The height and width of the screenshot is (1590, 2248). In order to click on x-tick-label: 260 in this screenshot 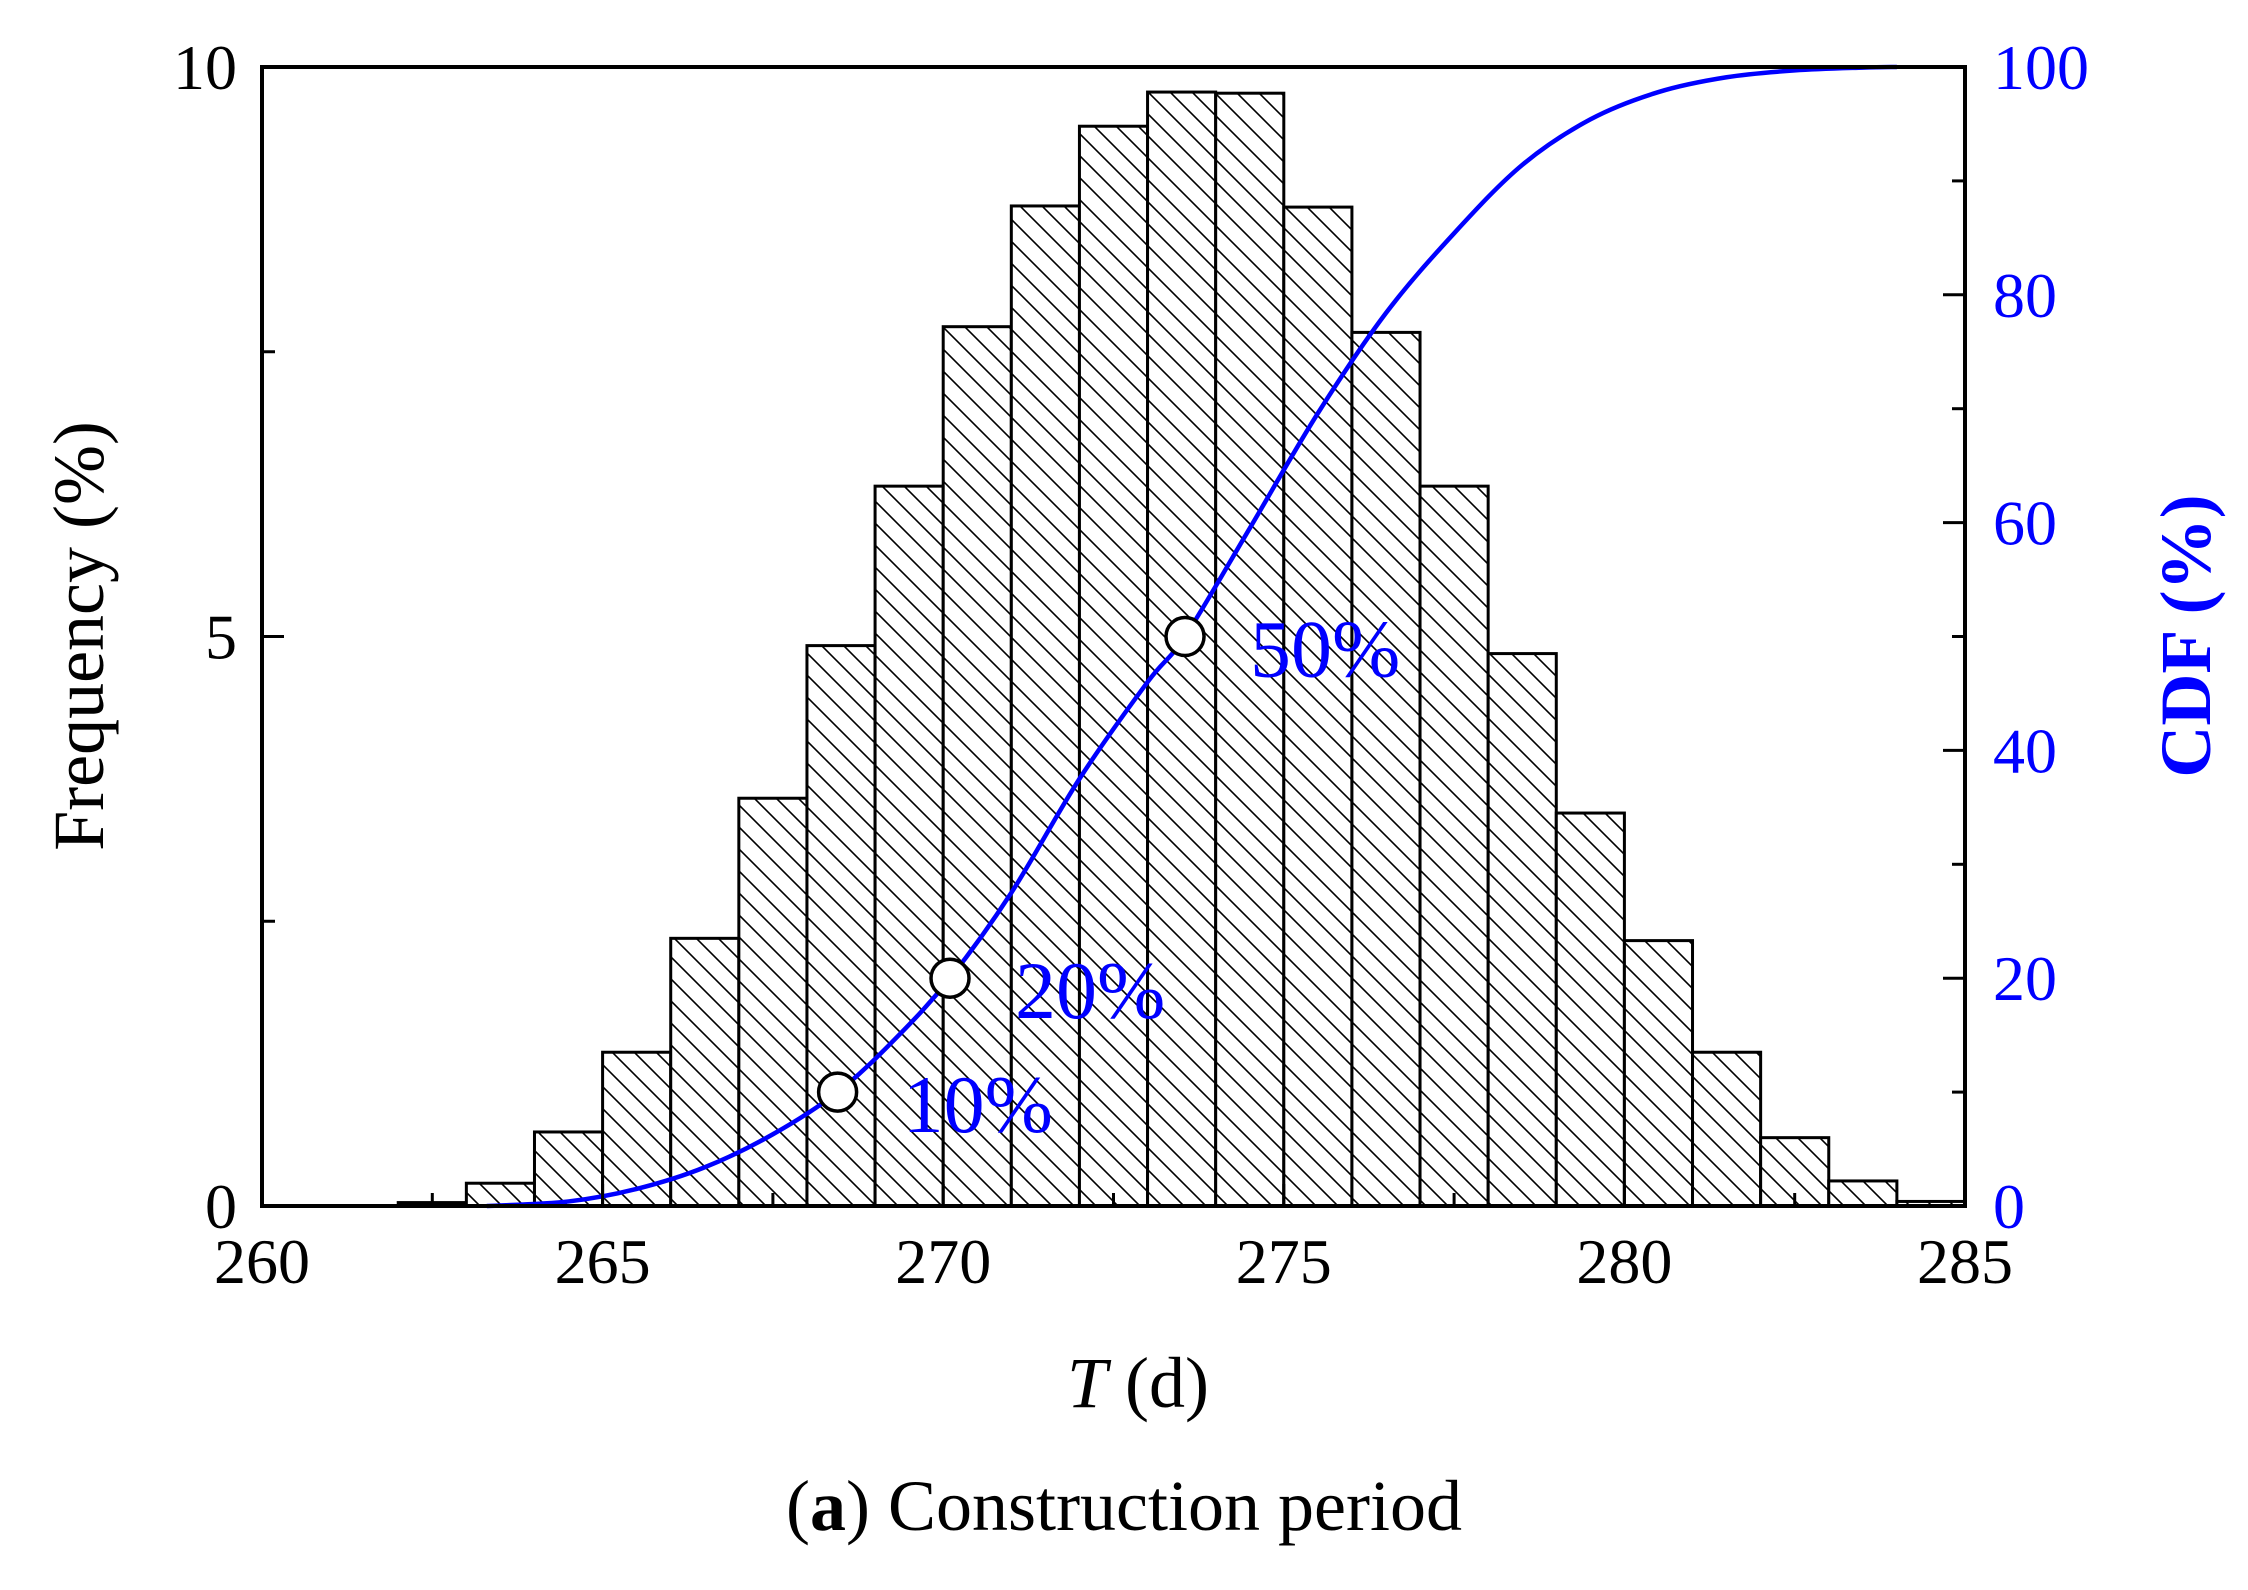, I will do `click(262, 1261)`.